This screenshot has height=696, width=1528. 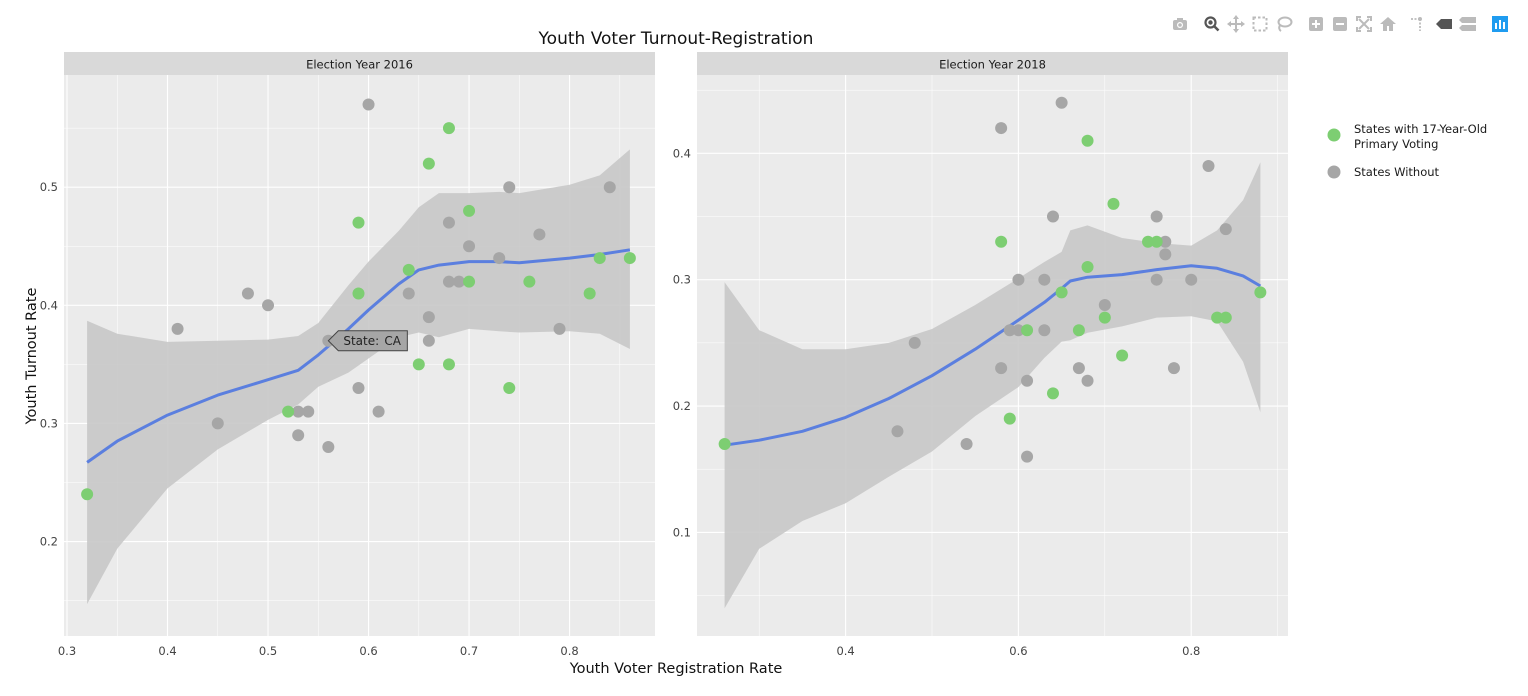 I want to click on legend-item-without: States Without, so click(x=1383, y=172).